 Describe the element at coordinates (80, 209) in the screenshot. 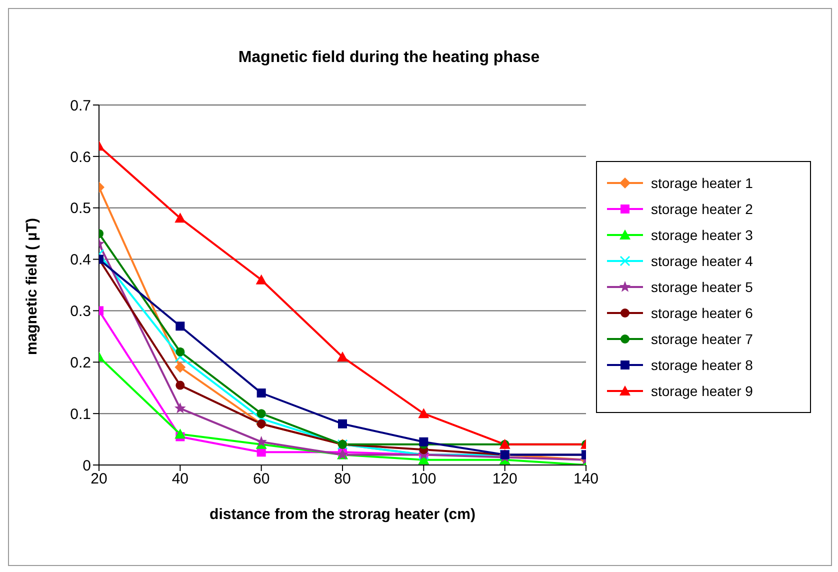

I see `y-tick-label: 0.5` at that location.